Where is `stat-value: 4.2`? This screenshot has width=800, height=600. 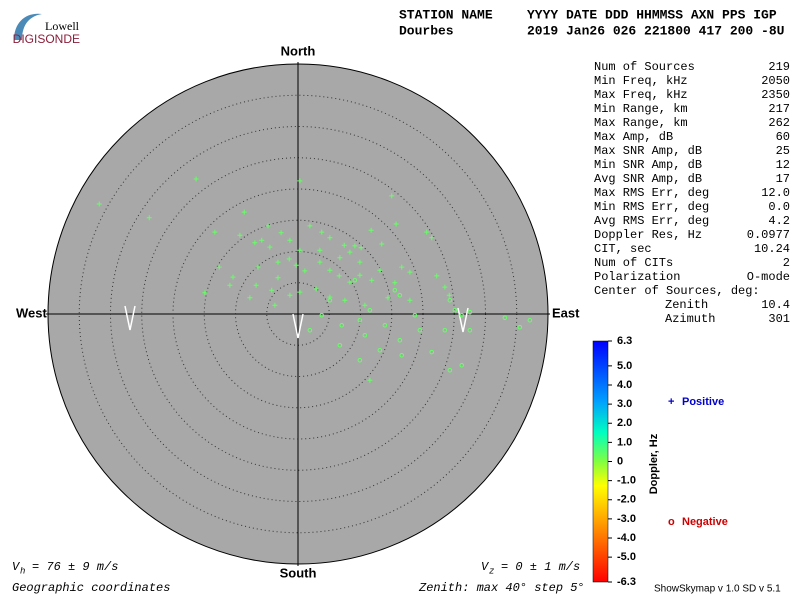
stat-value: 4.2 is located at coordinates (779, 221).